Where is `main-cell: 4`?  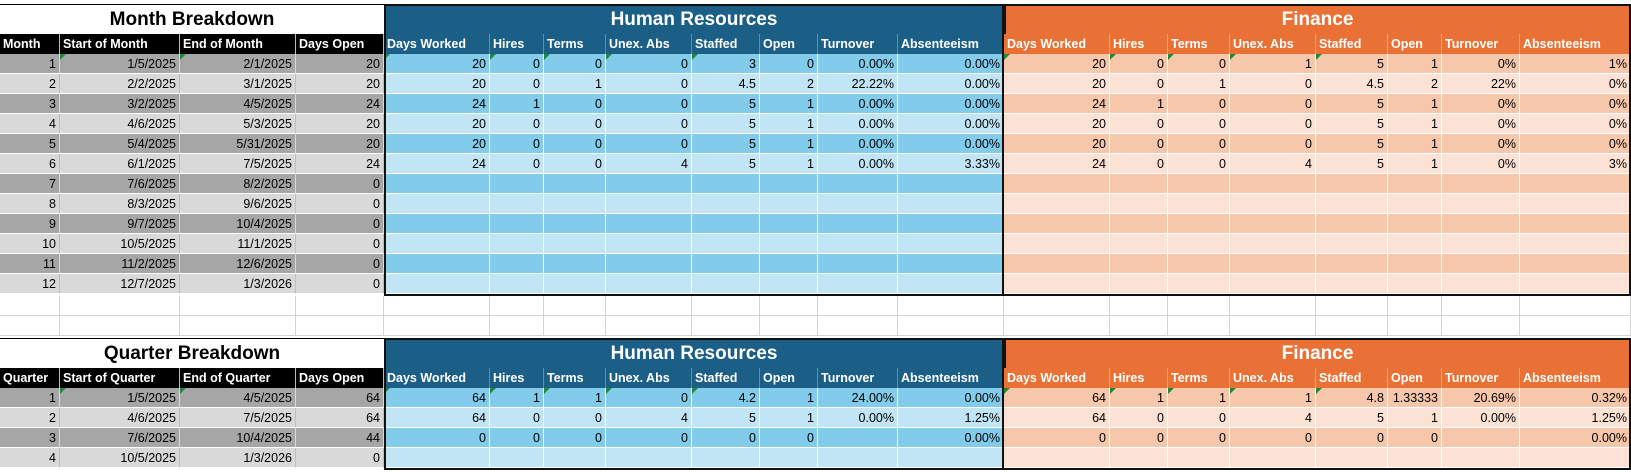 main-cell: 4 is located at coordinates (30, 124).